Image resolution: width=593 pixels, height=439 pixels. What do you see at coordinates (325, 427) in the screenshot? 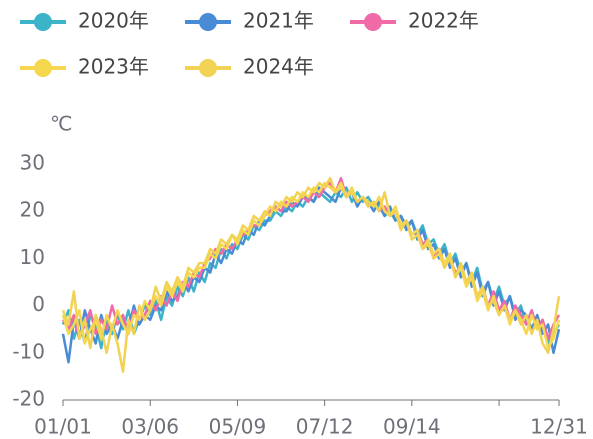
I see `x-tick-label: 07/12` at bounding box center [325, 427].